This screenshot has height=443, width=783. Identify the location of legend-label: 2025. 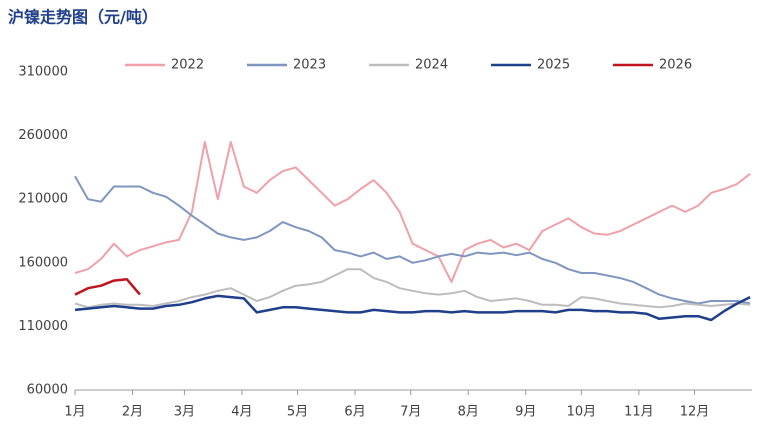
(553, 65).